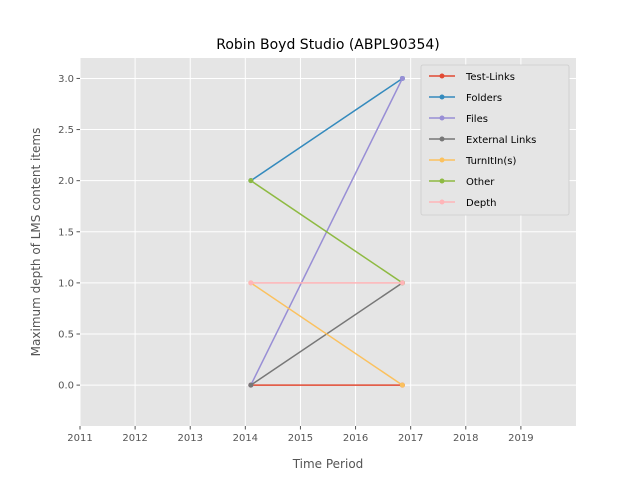 This screenshot has height=480, width=640. I want to click on x-tick-label: 2016, so click(355, 438).